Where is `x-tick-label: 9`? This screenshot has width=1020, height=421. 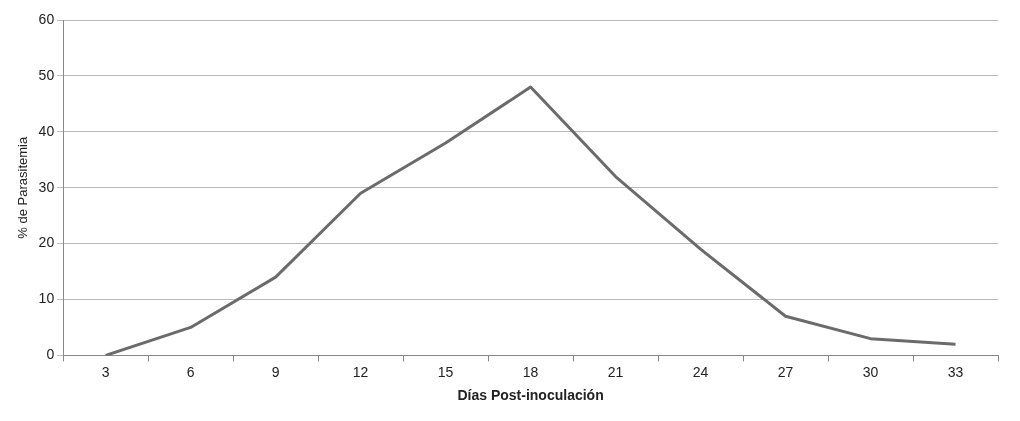
x-tick-label: 9 is located at coordinates (275, 371).